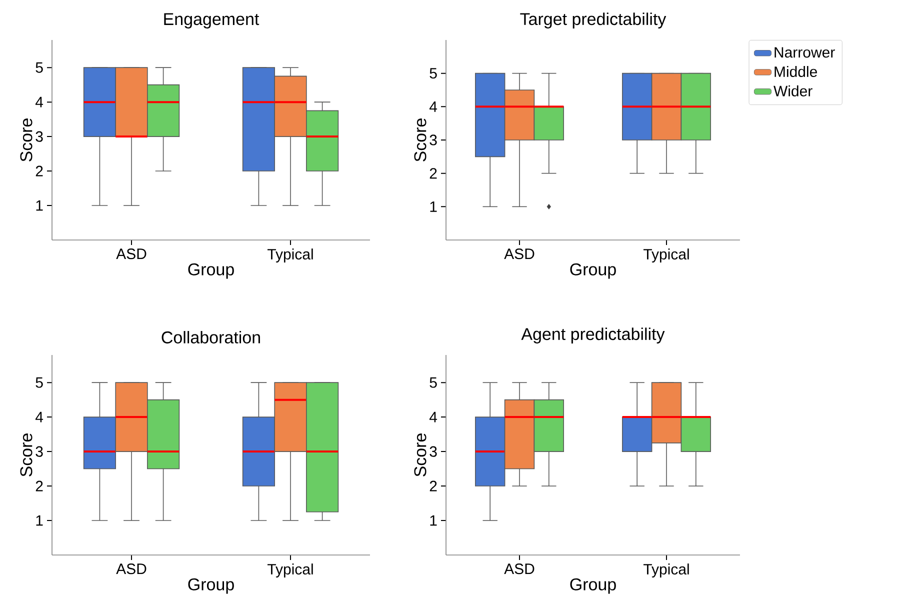 Image resolution: width=898 pixels, height=611 pixels. I want to click on legend-label: Narrower, so click(804, 52).